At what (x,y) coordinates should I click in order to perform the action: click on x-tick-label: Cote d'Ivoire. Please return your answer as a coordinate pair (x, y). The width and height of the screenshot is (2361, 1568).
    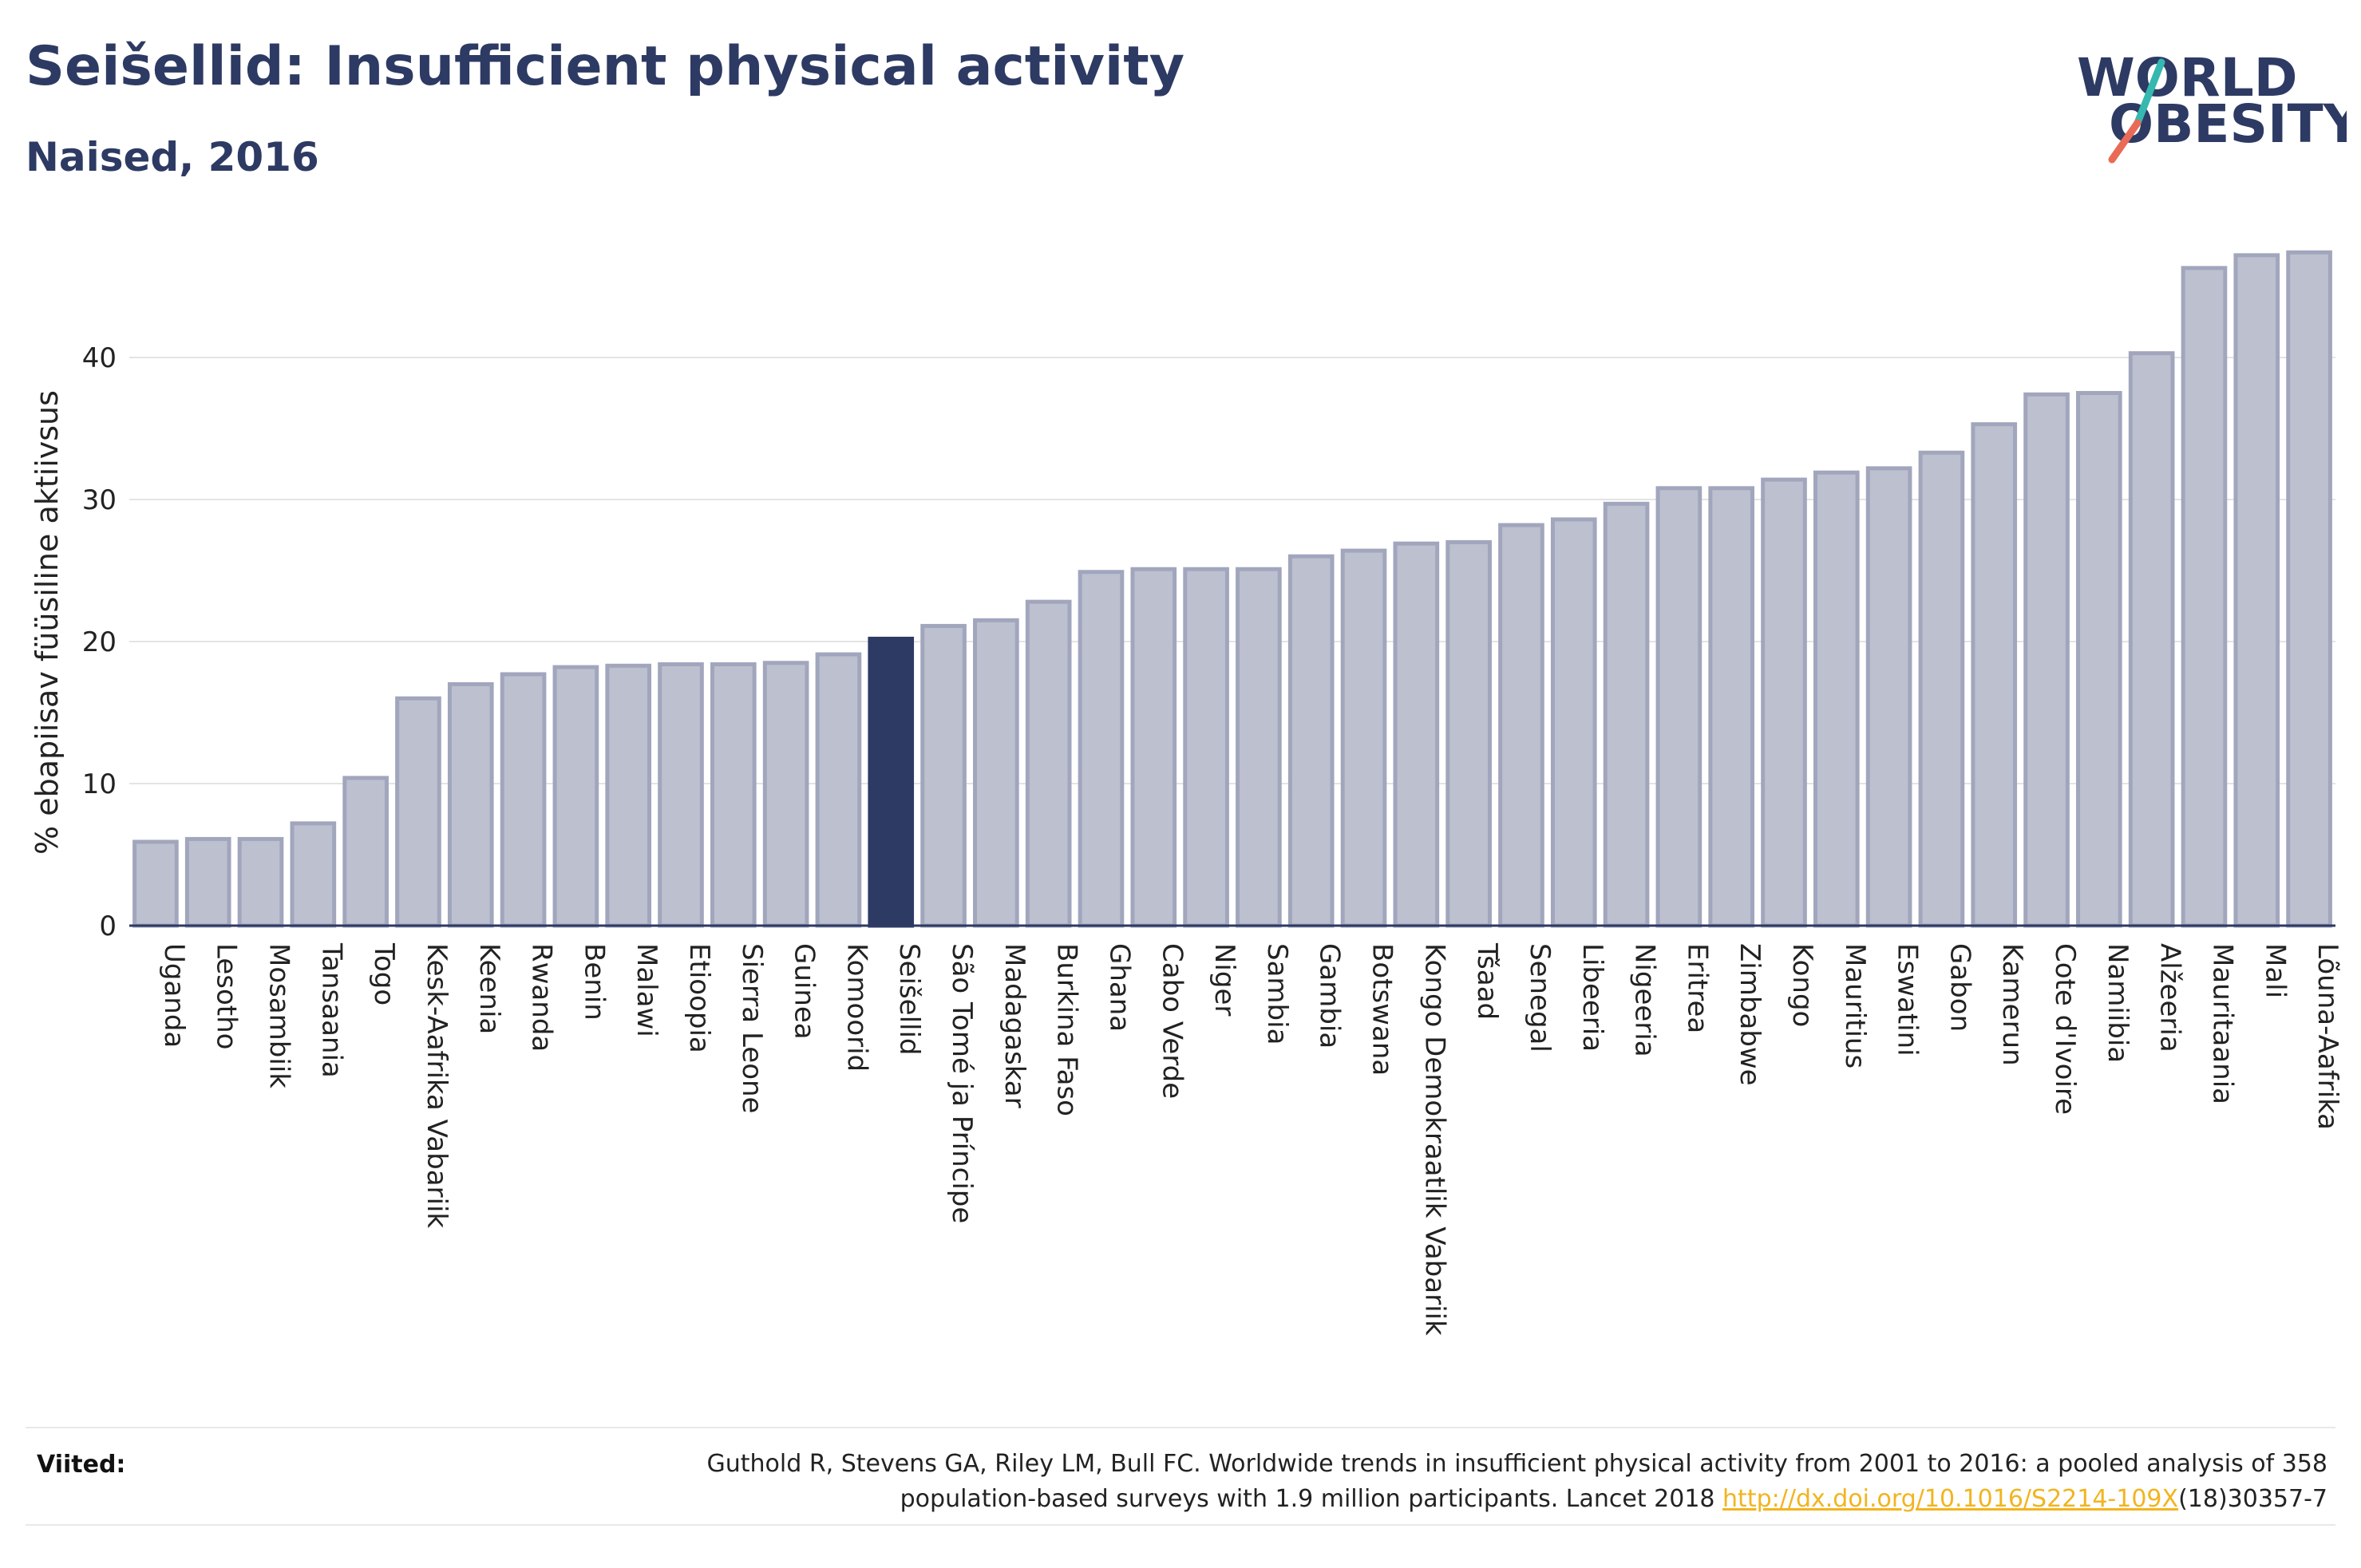
    Looking at the image, I should click on (2065, 1029).